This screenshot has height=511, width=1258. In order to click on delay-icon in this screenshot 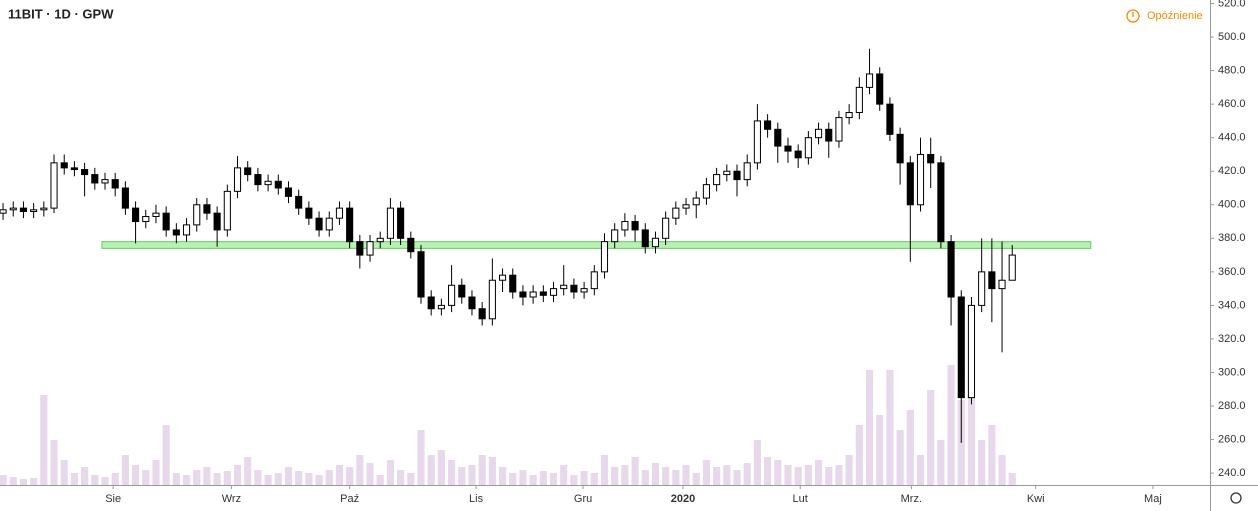, I will do `click(1133, 16)`.